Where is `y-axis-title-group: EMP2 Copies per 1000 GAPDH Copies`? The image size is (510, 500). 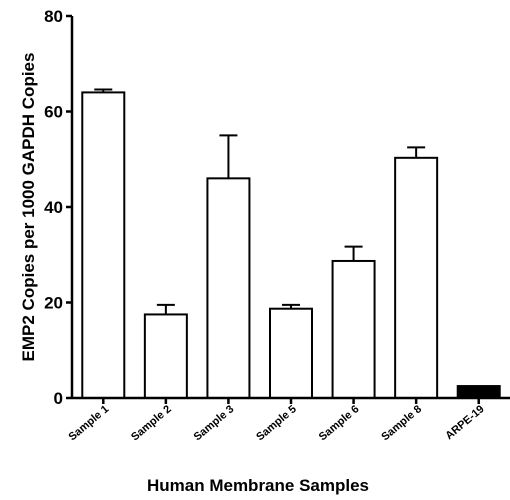
y-axis-title-group: EMP2 Copies per 1000 GAPDH Copies is located at coordinates (28, 207).